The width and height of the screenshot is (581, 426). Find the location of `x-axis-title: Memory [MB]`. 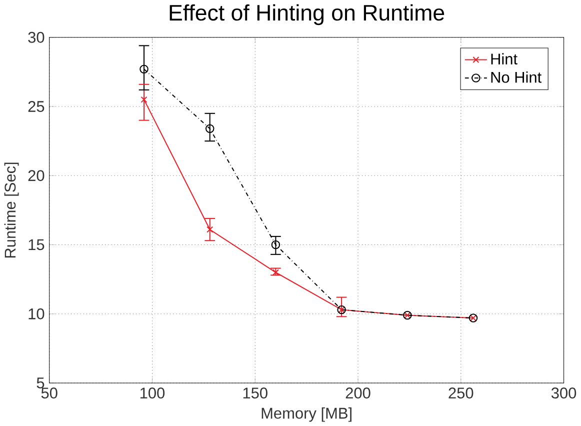

x-axis-title: Memory [MB] is located at coordinates (307, 414).